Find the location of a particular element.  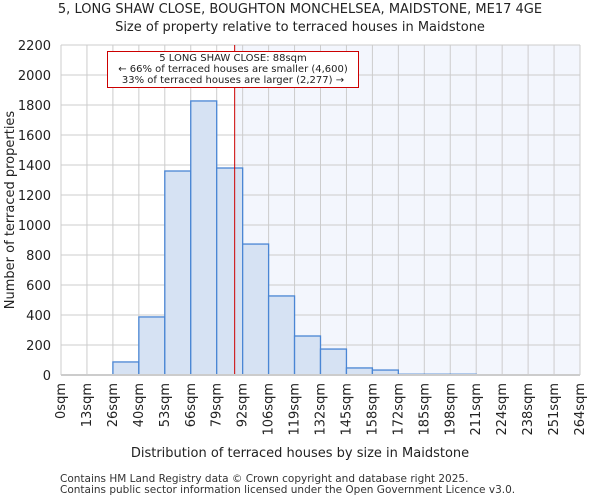

x-tick-label: 172sqm is located at coordinates (398, 409).